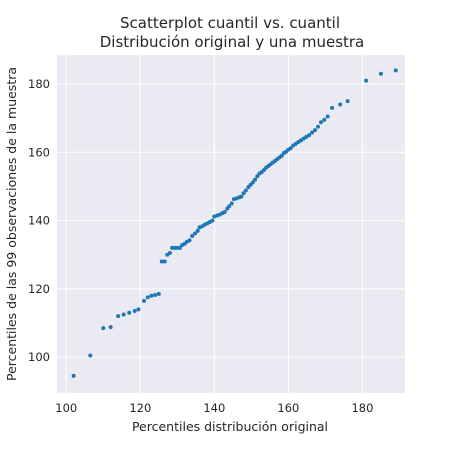 The height and width of the screenshot is (450, 450). What do you see at coordinates (362, 408) in the screenshot?
I see `x-tick-label: 180` at bounding box center [362, 408].